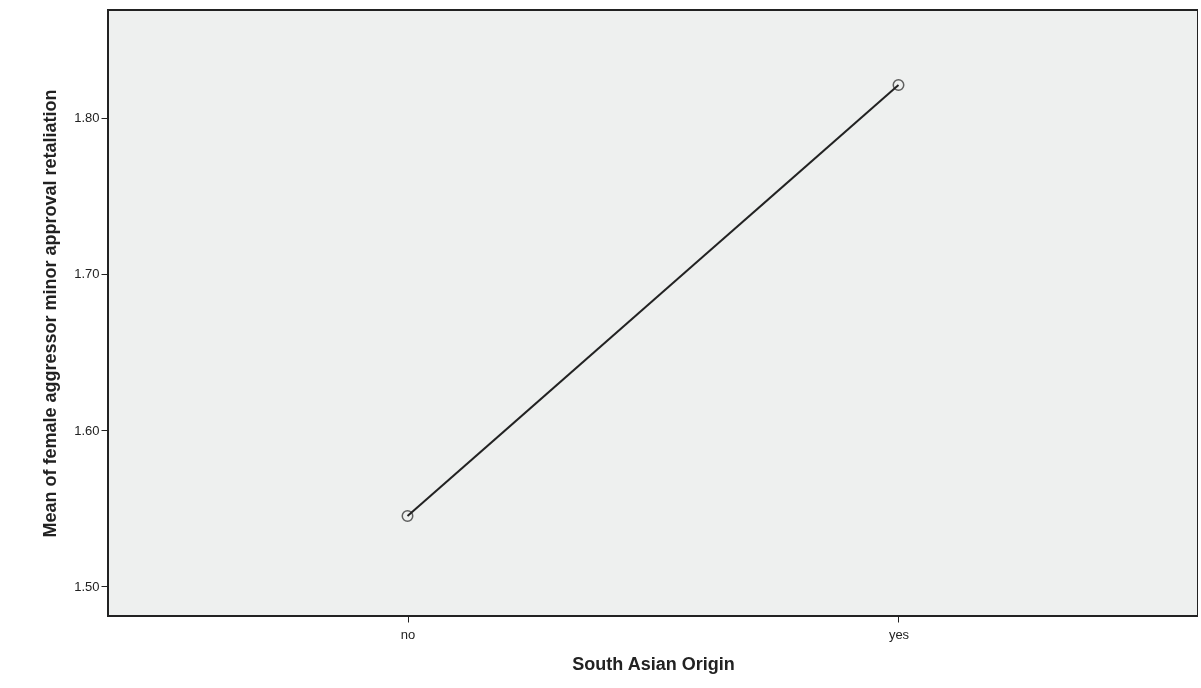 The height and width of the screenshot is (688, 1201). What do you see at coordinates (408, 634) in the screenshot?
I see `x-tick-label: no` at bounding box center [408, 634].